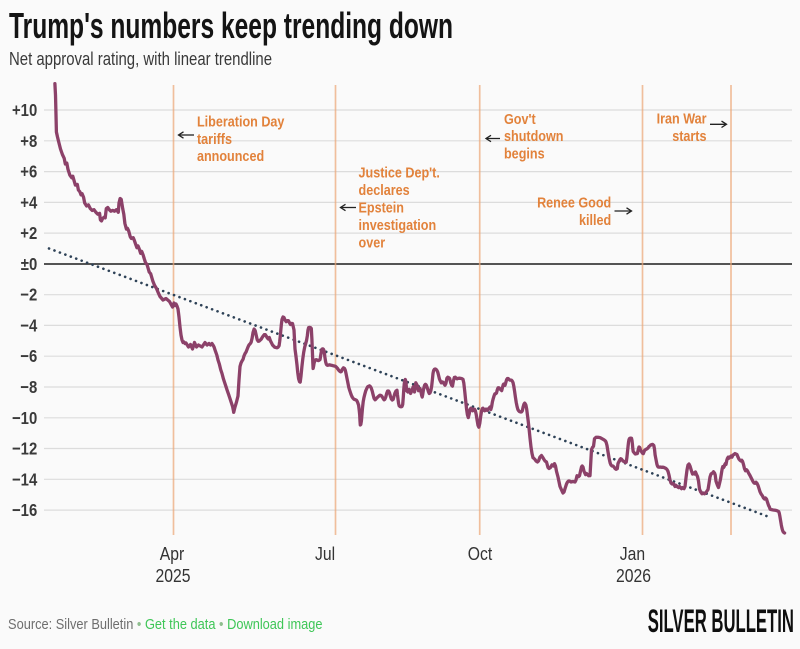  I want to click on svg-text: declares, so click(384, 189).